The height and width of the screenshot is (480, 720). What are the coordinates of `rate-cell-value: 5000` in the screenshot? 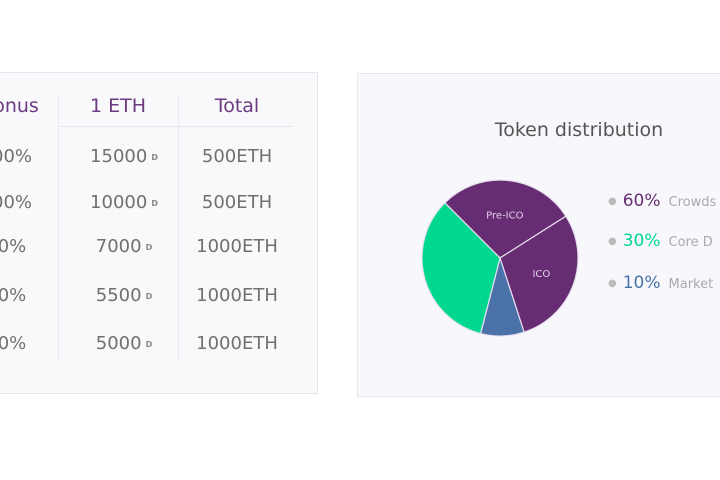 It's located at (118, 343).